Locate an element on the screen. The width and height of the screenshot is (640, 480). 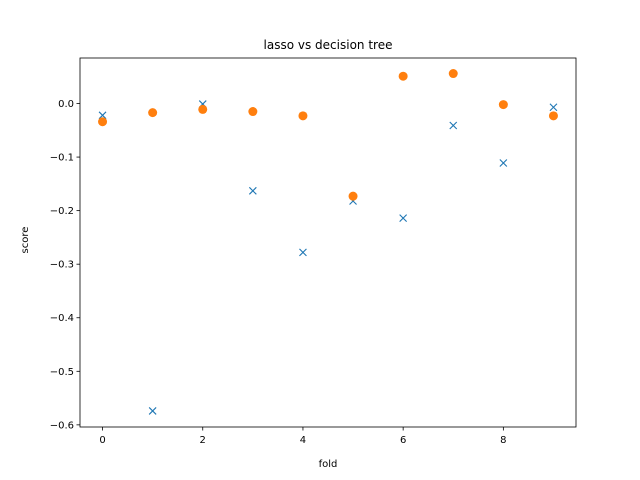
y-tick-label: −0.5 is located at coordinates (62, 372).